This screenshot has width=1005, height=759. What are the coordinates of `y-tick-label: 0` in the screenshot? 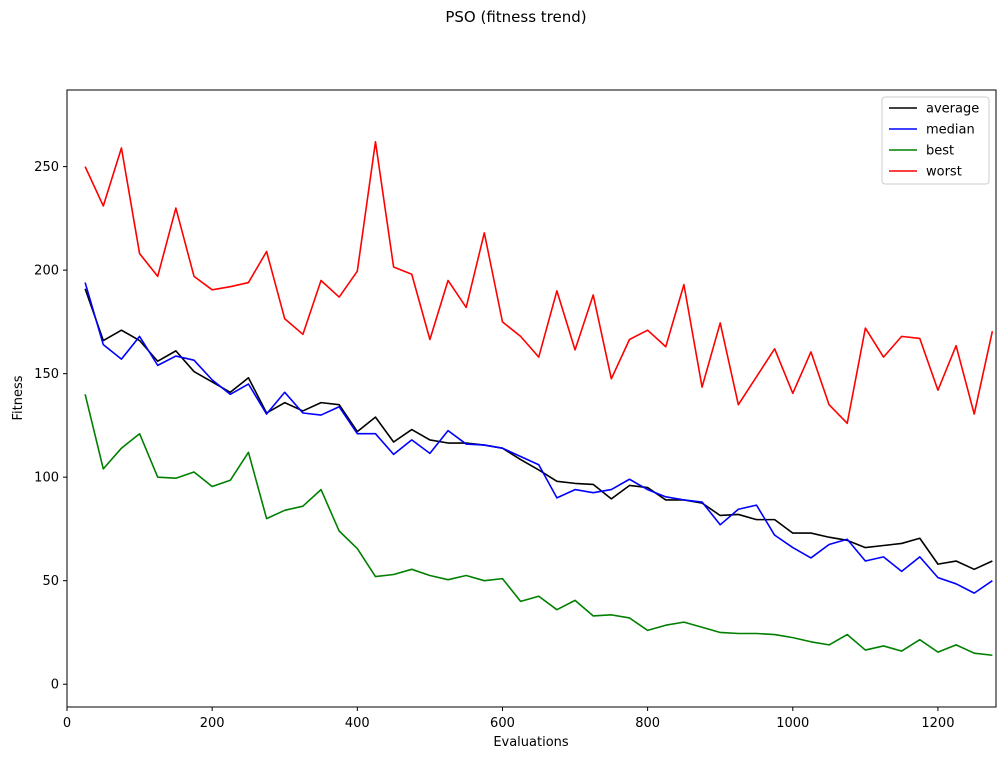 It's located at (55, 685).